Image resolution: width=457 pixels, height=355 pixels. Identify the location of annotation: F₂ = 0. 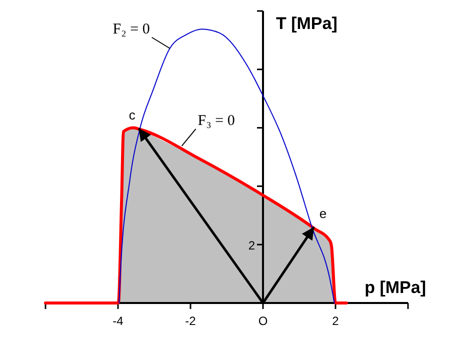
(131, 29).